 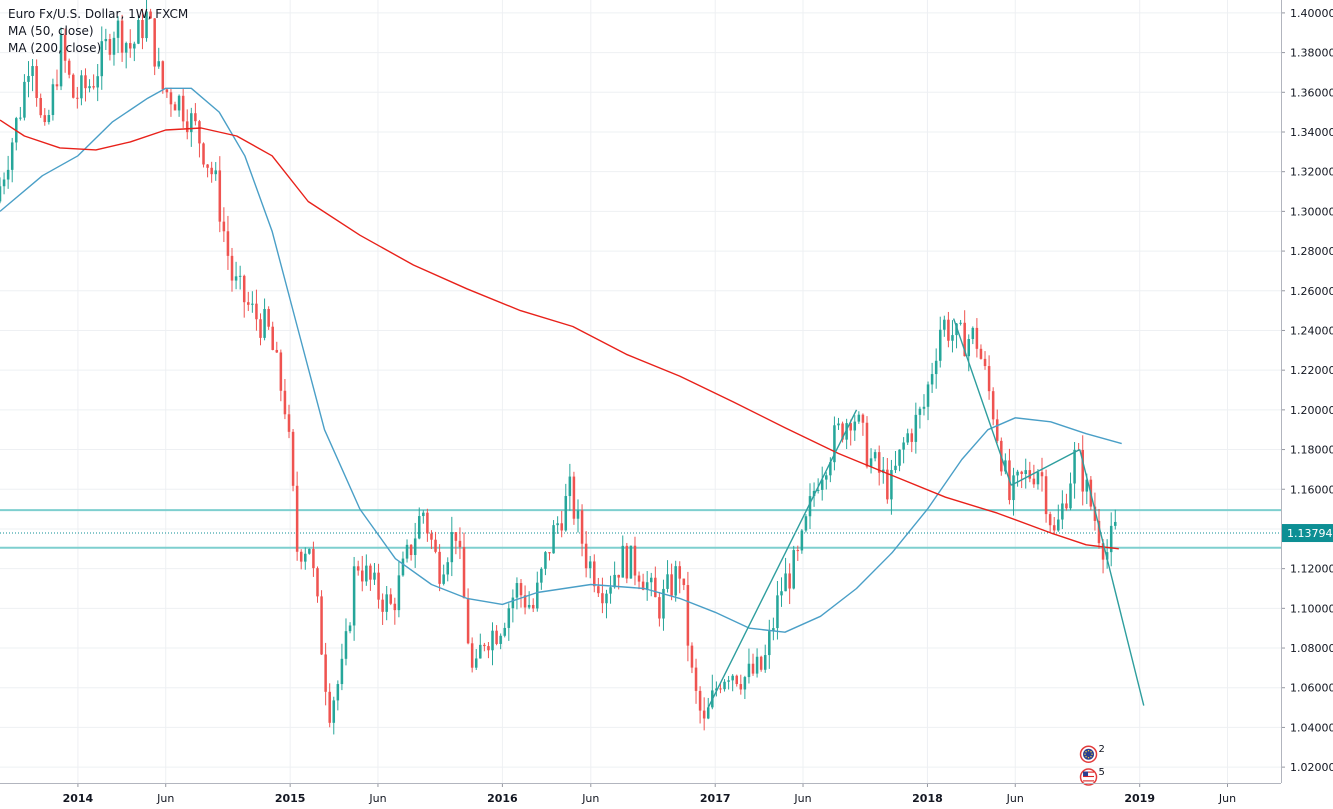 I want to click on x-tick-label: 2017, so click(x=715, y=798).